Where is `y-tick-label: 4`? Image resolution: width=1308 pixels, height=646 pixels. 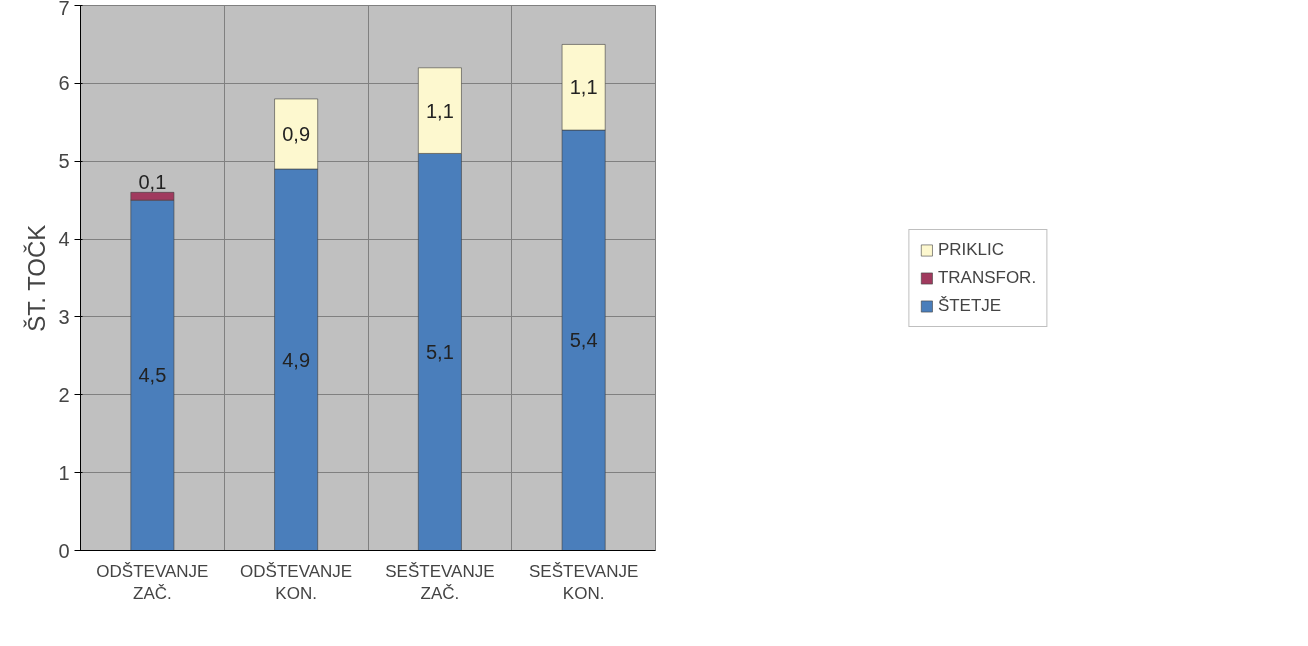
y-tick-label: 4 is located at coordinates (64, 239).